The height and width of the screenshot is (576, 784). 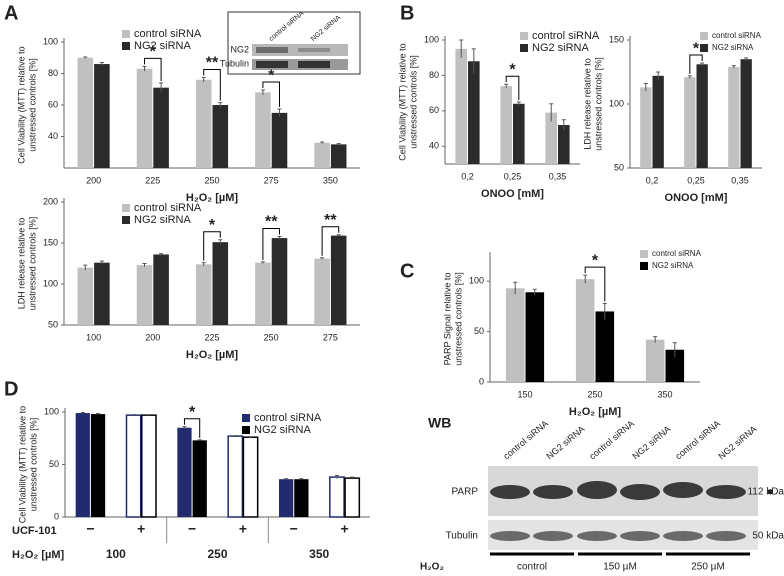 What do you see at coordinates (618, 536) in the screenshot?
I see `blot-bands` at bounding box center [618, 536].